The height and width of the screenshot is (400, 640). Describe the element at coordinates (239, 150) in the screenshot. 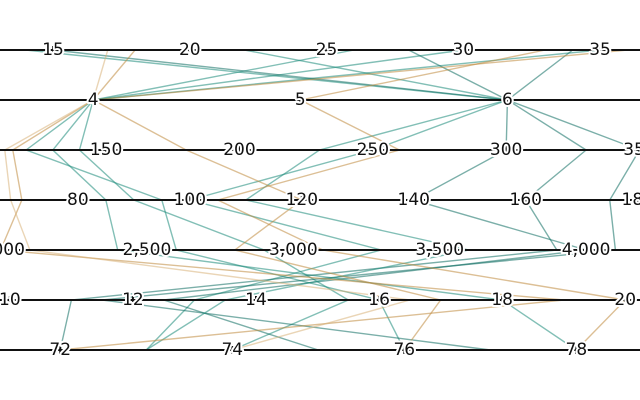

I see `tick-label: 200` at that location.